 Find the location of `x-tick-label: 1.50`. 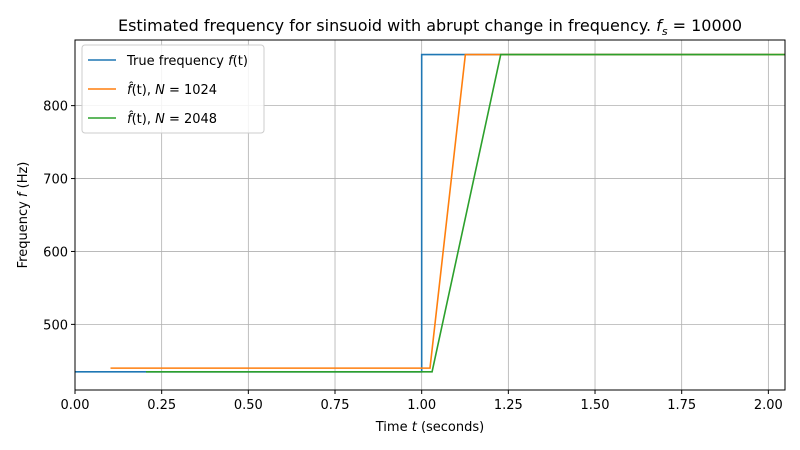

x-tick-label: 1.50 is located at coordinates (595, 405).